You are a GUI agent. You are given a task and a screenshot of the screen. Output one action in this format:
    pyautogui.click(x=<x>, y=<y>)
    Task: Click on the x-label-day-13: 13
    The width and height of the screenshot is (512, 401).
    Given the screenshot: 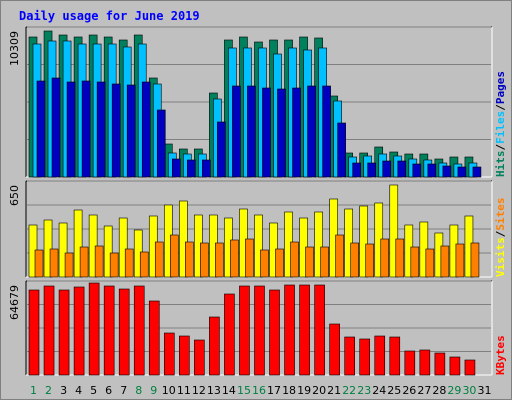 What is the action you would take?
    pyautogui.click(x=214, y=390)
    